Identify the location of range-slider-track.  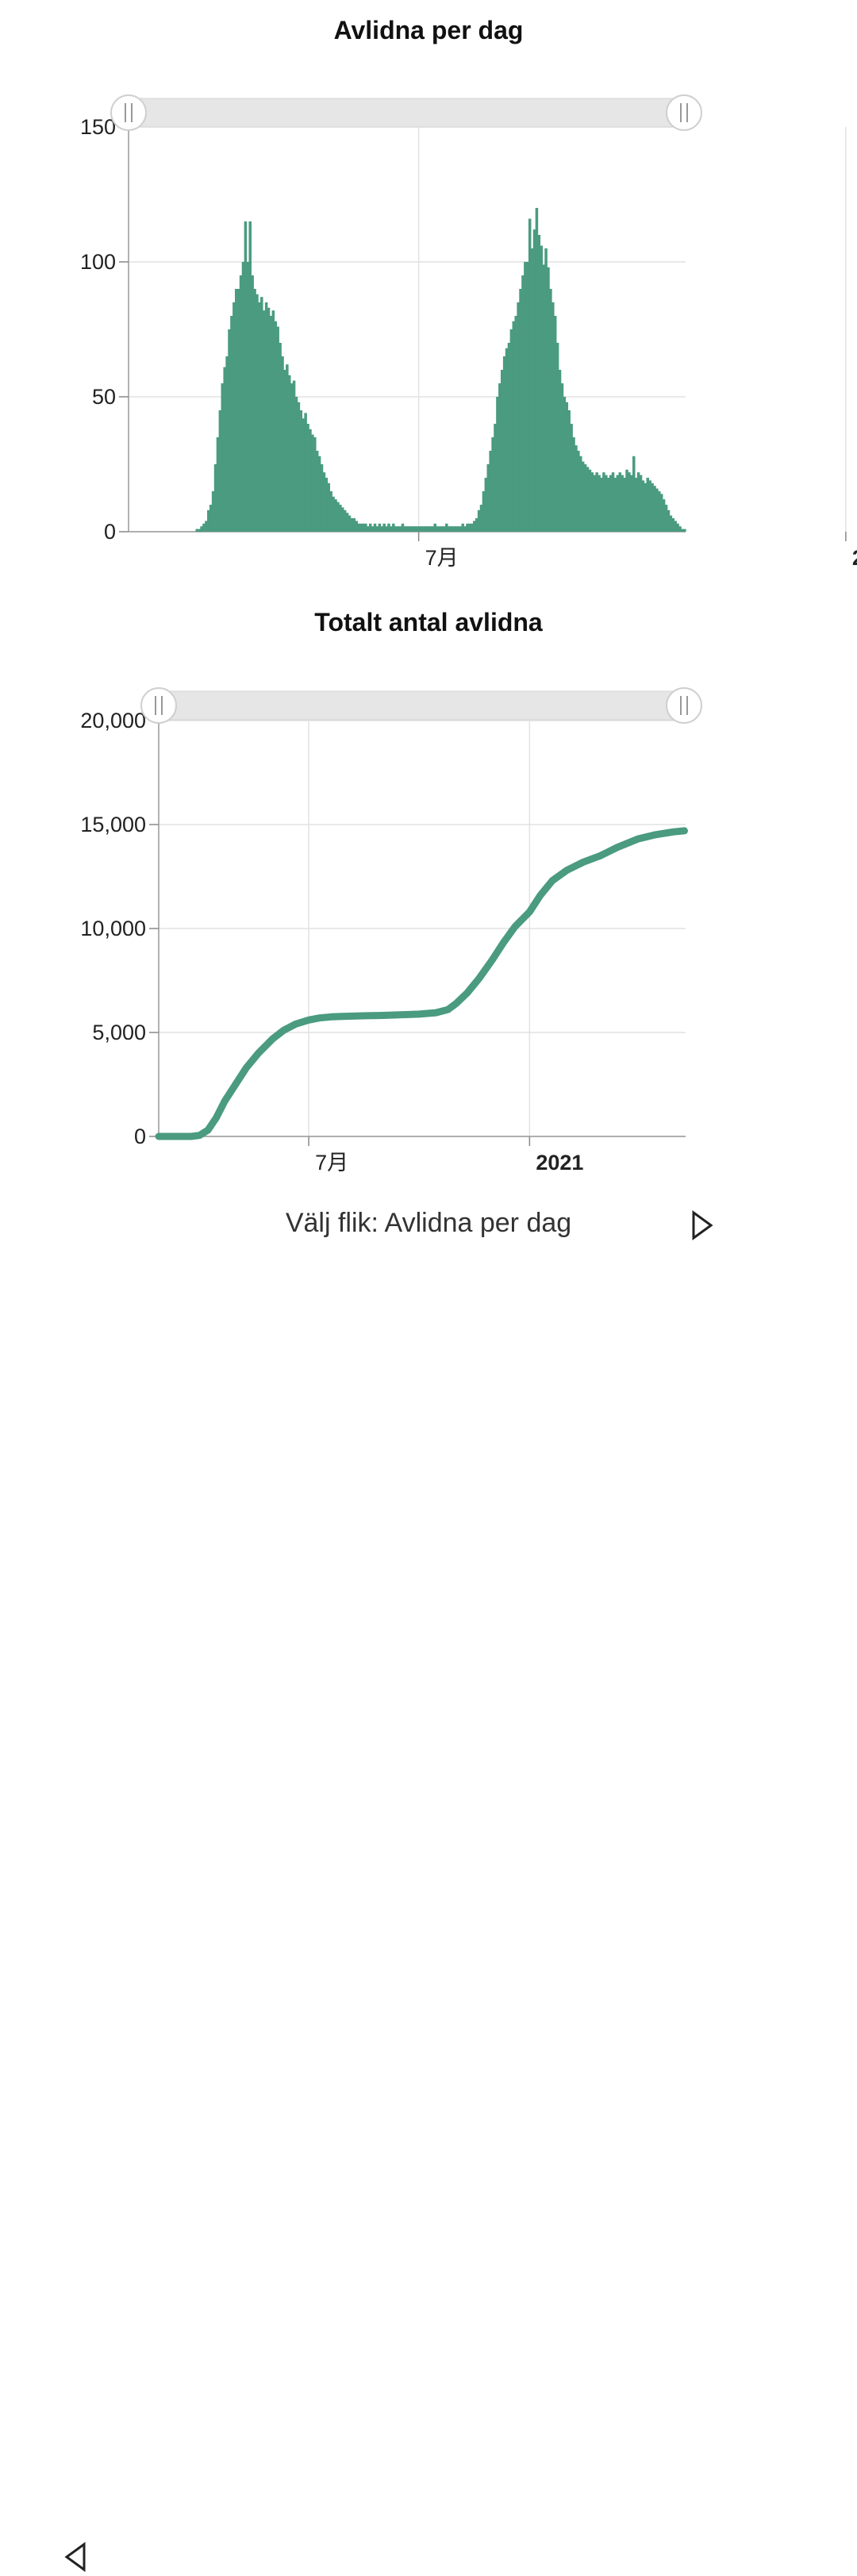
(421, 705).